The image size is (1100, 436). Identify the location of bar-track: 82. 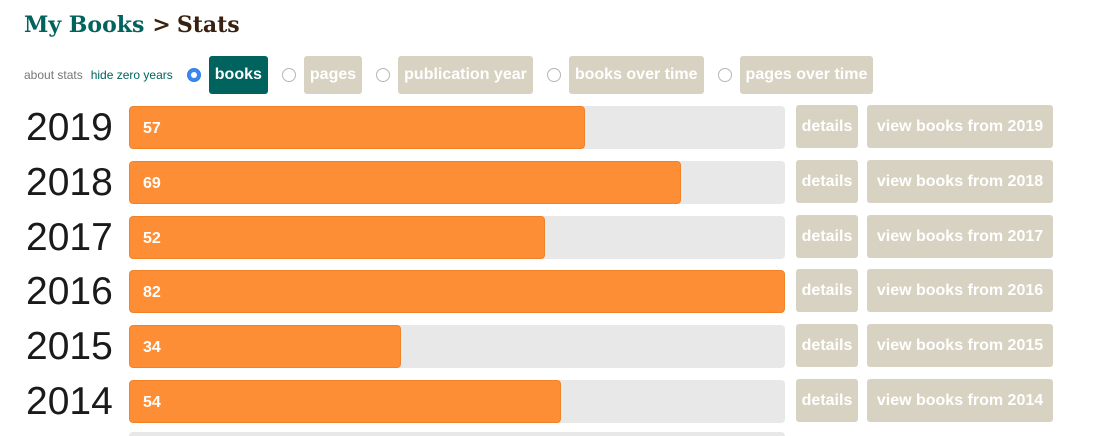
(457, 292).